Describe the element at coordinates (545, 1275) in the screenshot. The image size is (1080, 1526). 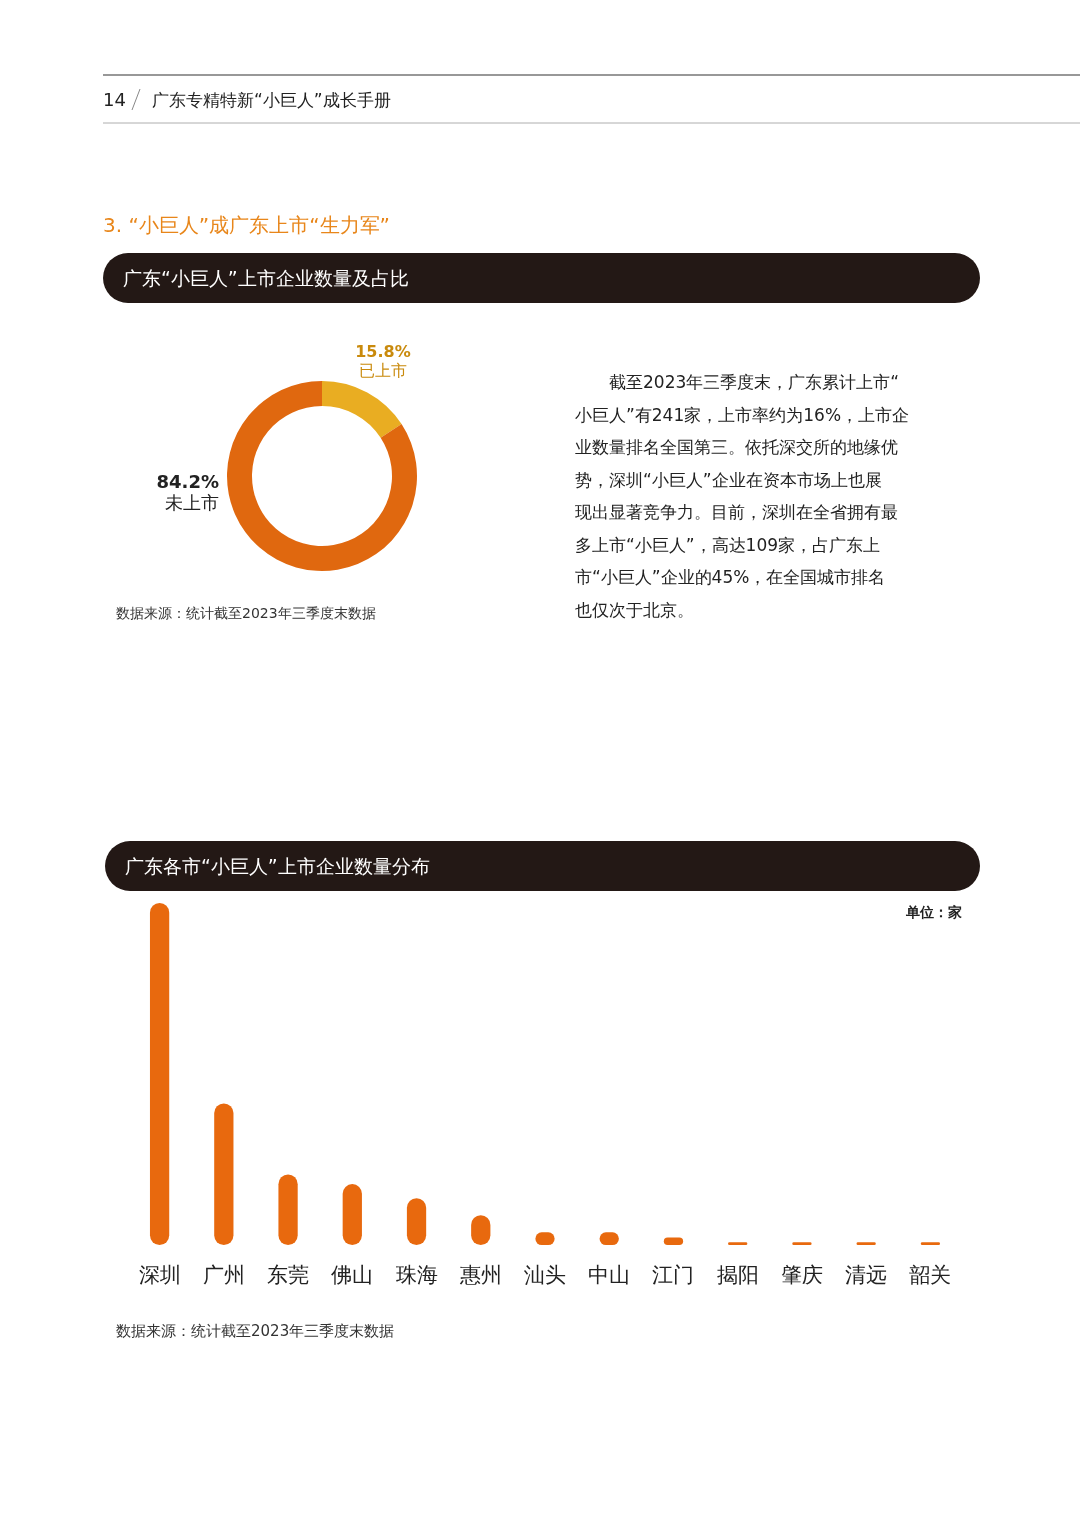
I see `x-tick-label: 汕头` at that location.